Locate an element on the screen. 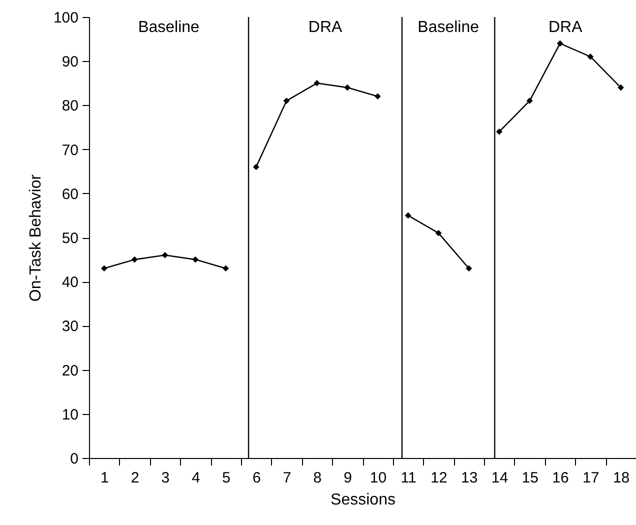 The image size is (636, 525). x-tick-label: 11 is located at coordinates (408, 478).